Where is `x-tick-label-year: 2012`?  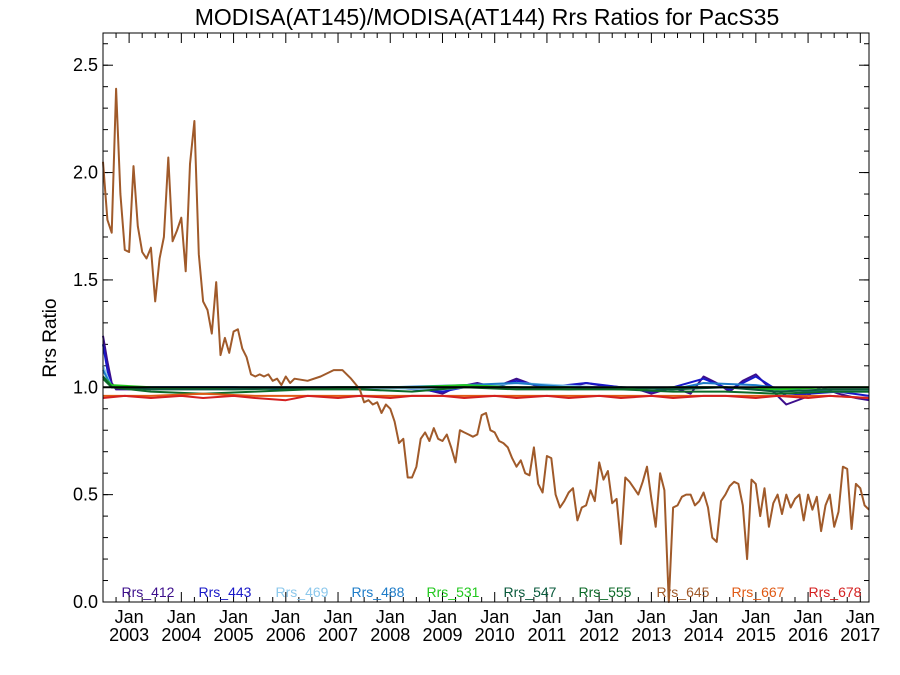
x-tick-label-year: 2012 is located at coordinates (599, 635).